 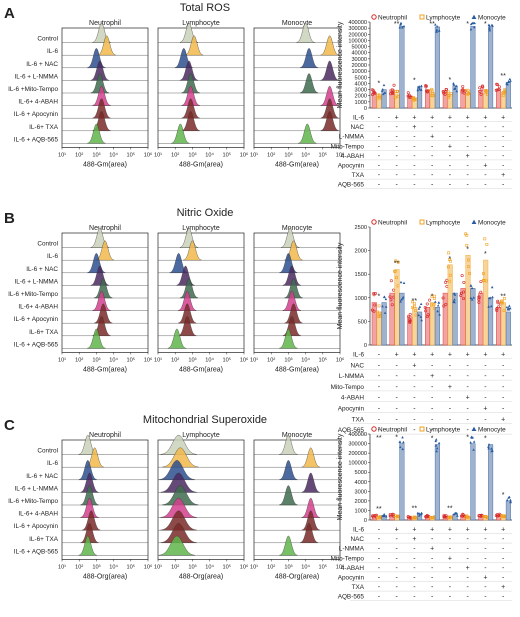 What do you see at coordinates (361, 299) in the screenshot?
I see `bar-y-tick-label: 1000` at bounding box center [361, 299].